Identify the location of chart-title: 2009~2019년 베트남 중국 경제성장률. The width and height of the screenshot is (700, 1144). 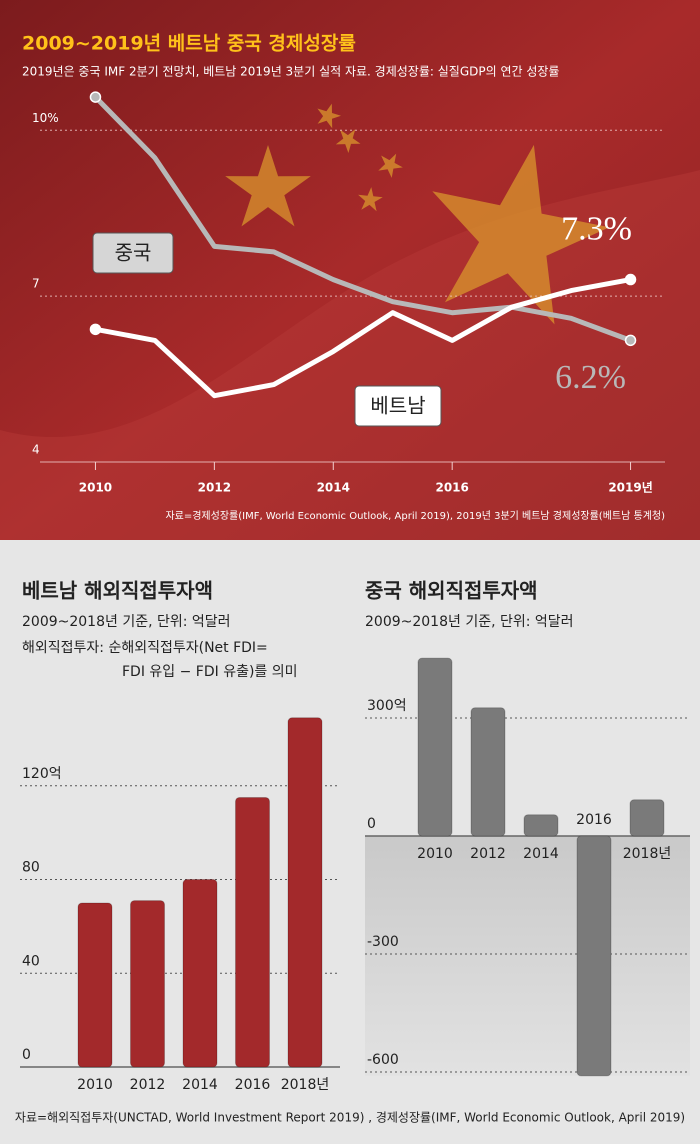
(189, 44).